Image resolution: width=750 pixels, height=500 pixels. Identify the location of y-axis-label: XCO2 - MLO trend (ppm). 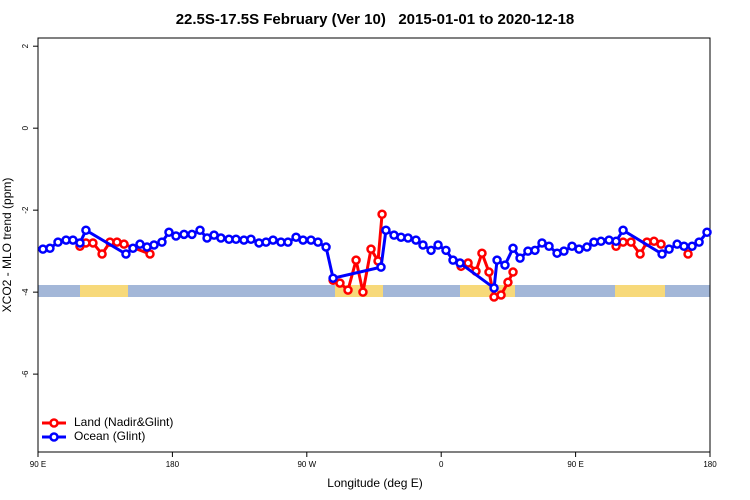
(7, 245).